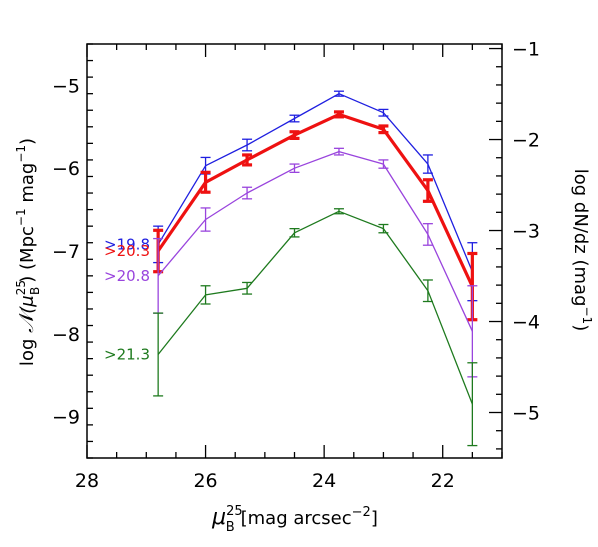 This screenshot has height=547, width=598. Describe the element at coordinates (66, 252) in the screenshot. I see `y-tick-label: −7` at that location.